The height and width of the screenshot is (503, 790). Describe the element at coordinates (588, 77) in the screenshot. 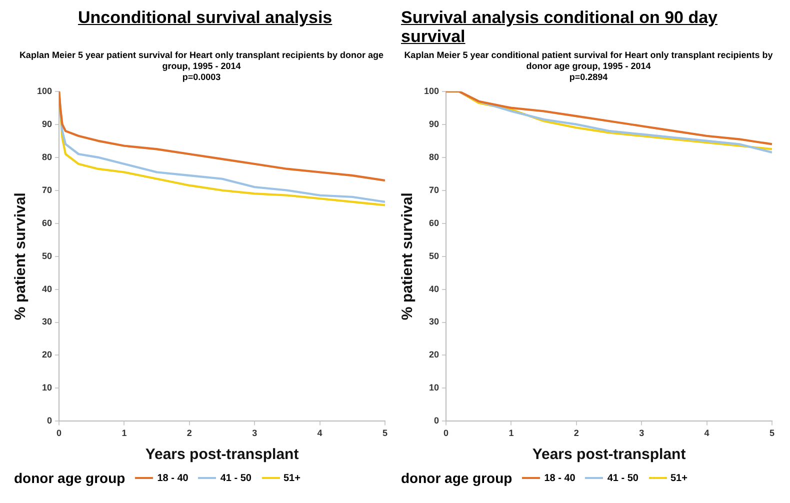

I see `text: p=0.2894` at that location.